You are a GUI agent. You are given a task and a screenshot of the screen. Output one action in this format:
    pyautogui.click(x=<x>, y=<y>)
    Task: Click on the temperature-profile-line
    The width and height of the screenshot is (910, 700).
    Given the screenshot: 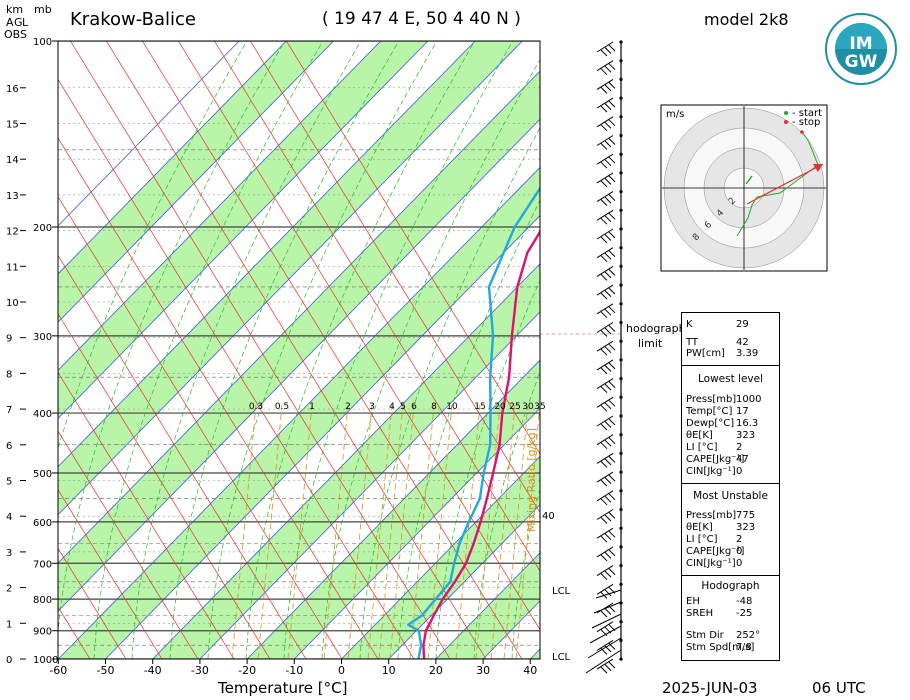 What is the action you would take?
    pyautogui.click(x=481, y=444)
    